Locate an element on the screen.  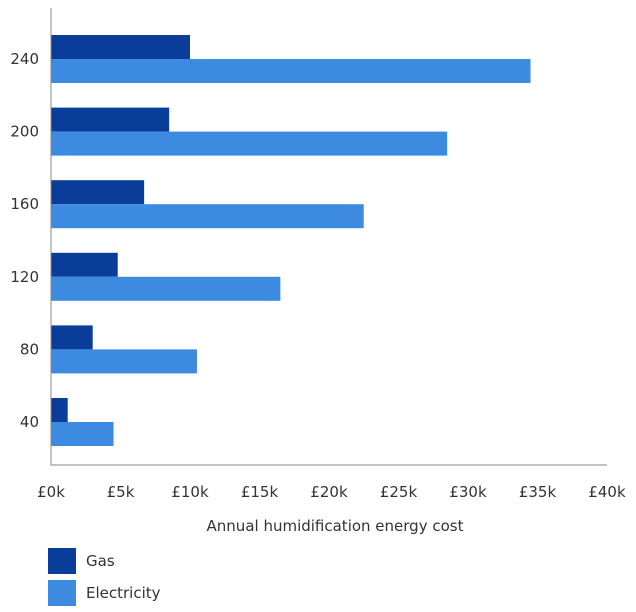
y-tick-label-160: 160 is located at coordinates (24, 204).